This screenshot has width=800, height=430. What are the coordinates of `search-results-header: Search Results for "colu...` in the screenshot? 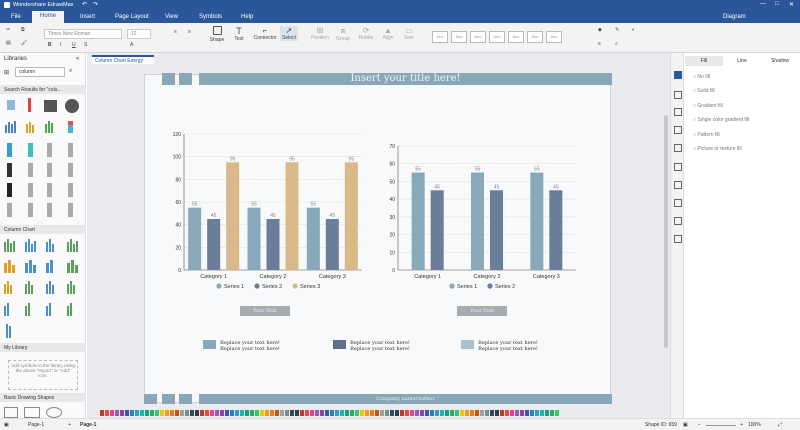 It's located at (43, 89).